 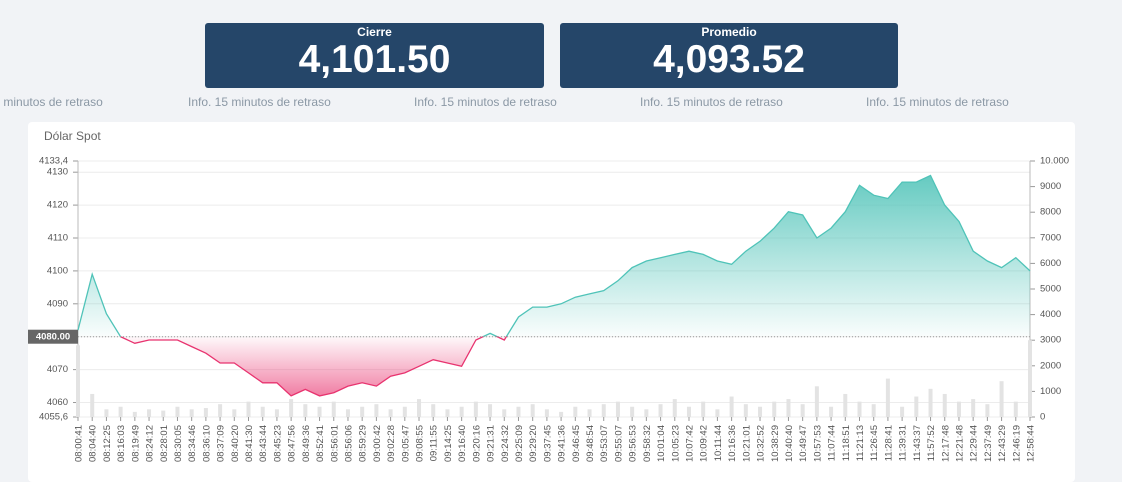 I want to click on x-tick-label: 09:46:45, so click(x=576, y=443).